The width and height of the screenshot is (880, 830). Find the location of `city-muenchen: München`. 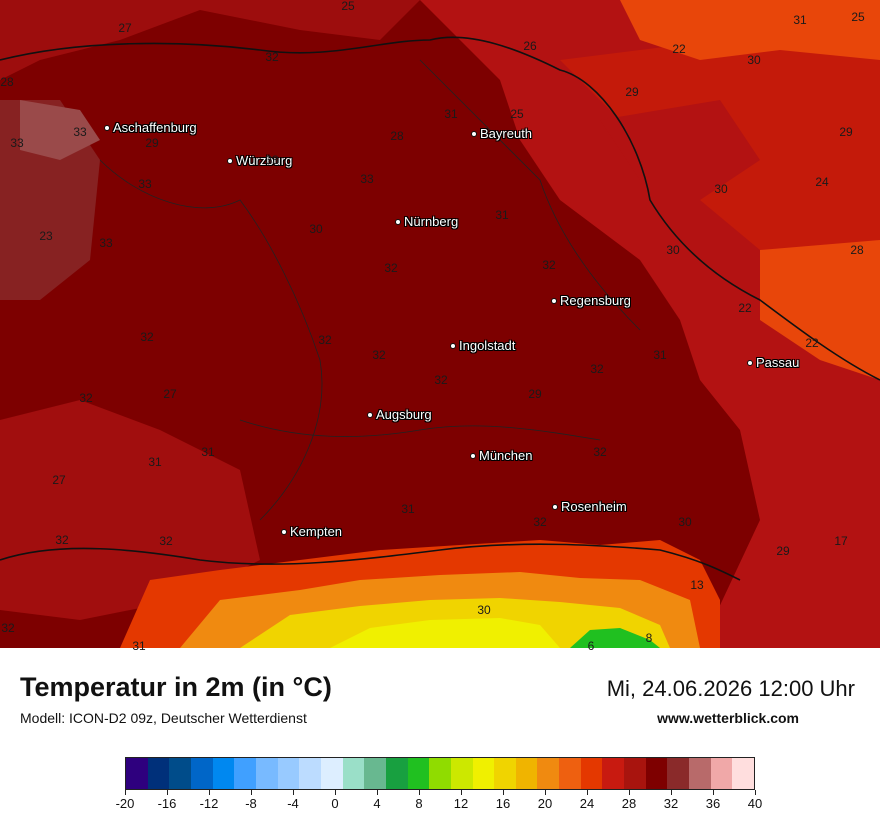

city-muenchen: München is located at coordinates (501, 455).